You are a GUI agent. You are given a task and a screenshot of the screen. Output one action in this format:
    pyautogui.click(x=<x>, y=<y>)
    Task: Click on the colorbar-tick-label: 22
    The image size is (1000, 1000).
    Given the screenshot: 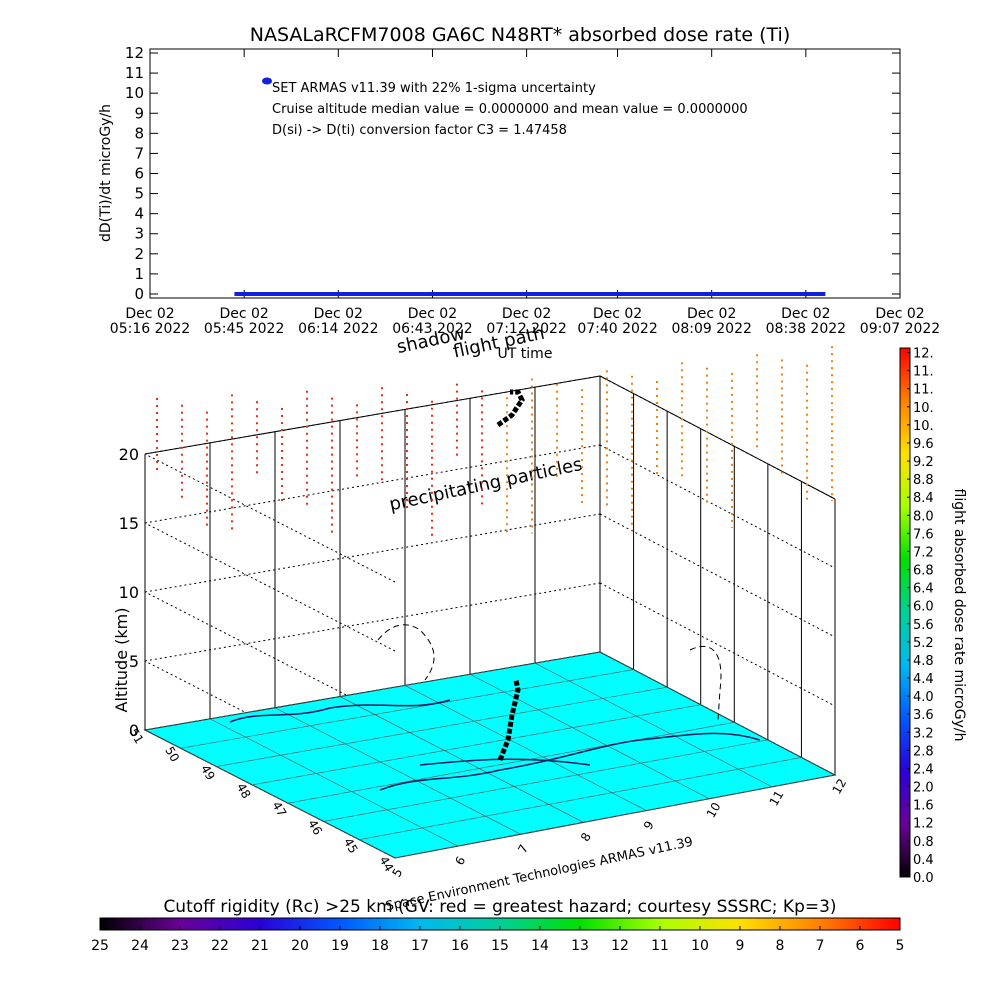 What is the action you would take?
    pyautogui.click(x=220, y=946)
    